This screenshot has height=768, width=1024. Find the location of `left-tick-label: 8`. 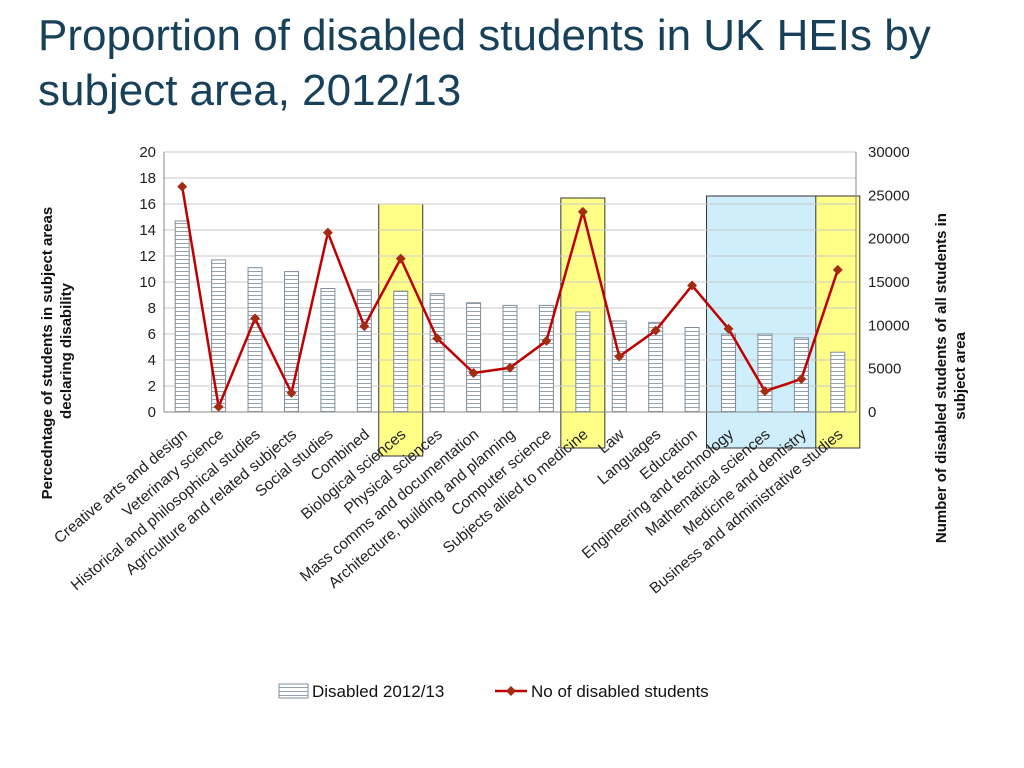

left-tick-label: 8 is located at coordinates (152, 308).